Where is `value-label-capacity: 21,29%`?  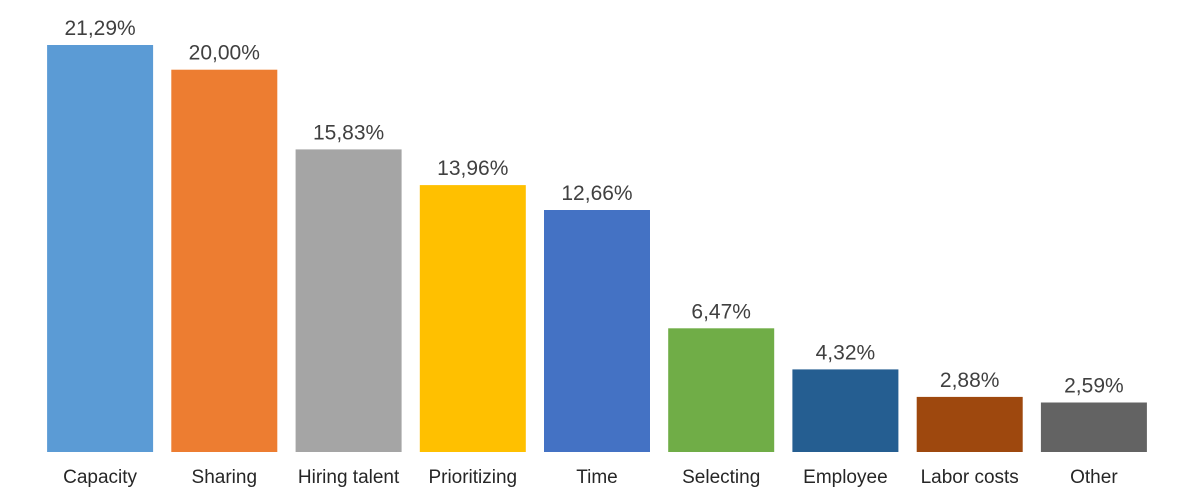
value-label-capacity: 21,29% is located at coordinates (99, 28).